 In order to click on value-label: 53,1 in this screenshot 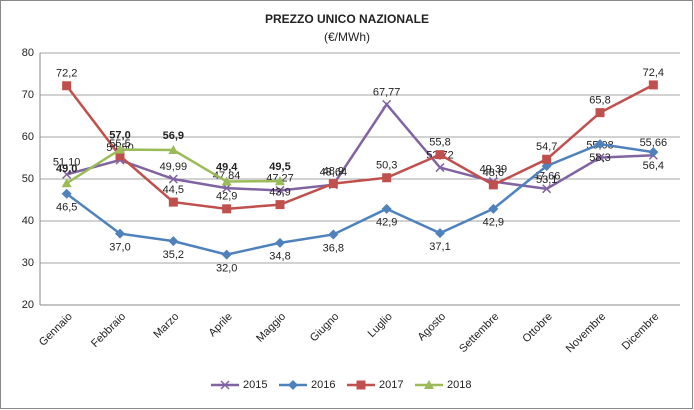, I will do `click(546, 180)`.